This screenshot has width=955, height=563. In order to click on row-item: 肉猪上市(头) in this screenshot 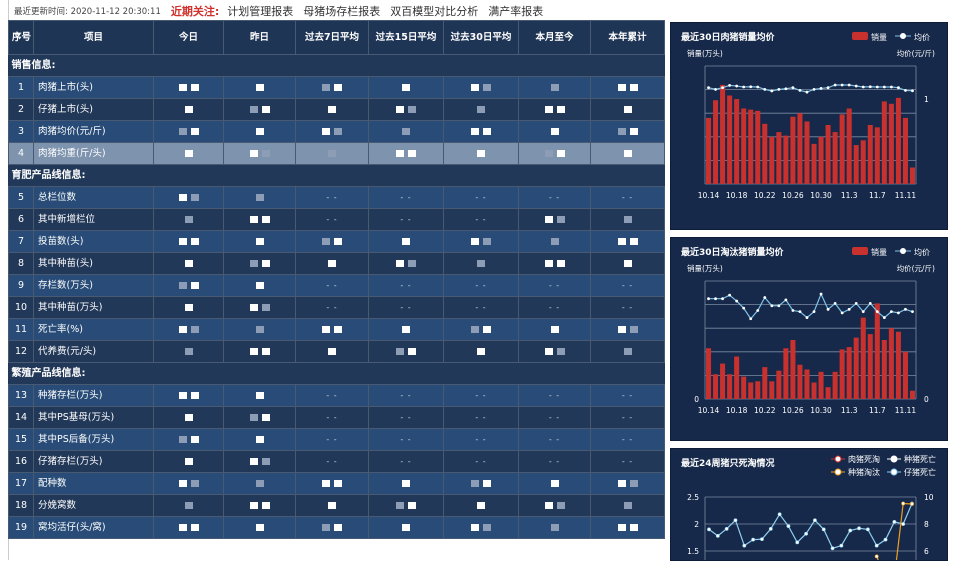, I will do `click(93, 87)`.